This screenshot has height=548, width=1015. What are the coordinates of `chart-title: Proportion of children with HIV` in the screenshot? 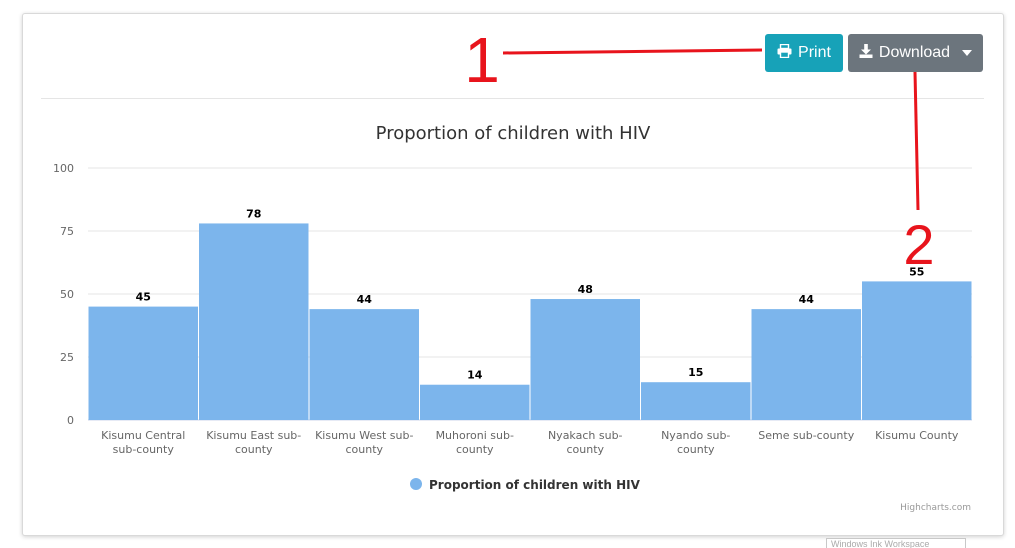 It's located at (513, 133).